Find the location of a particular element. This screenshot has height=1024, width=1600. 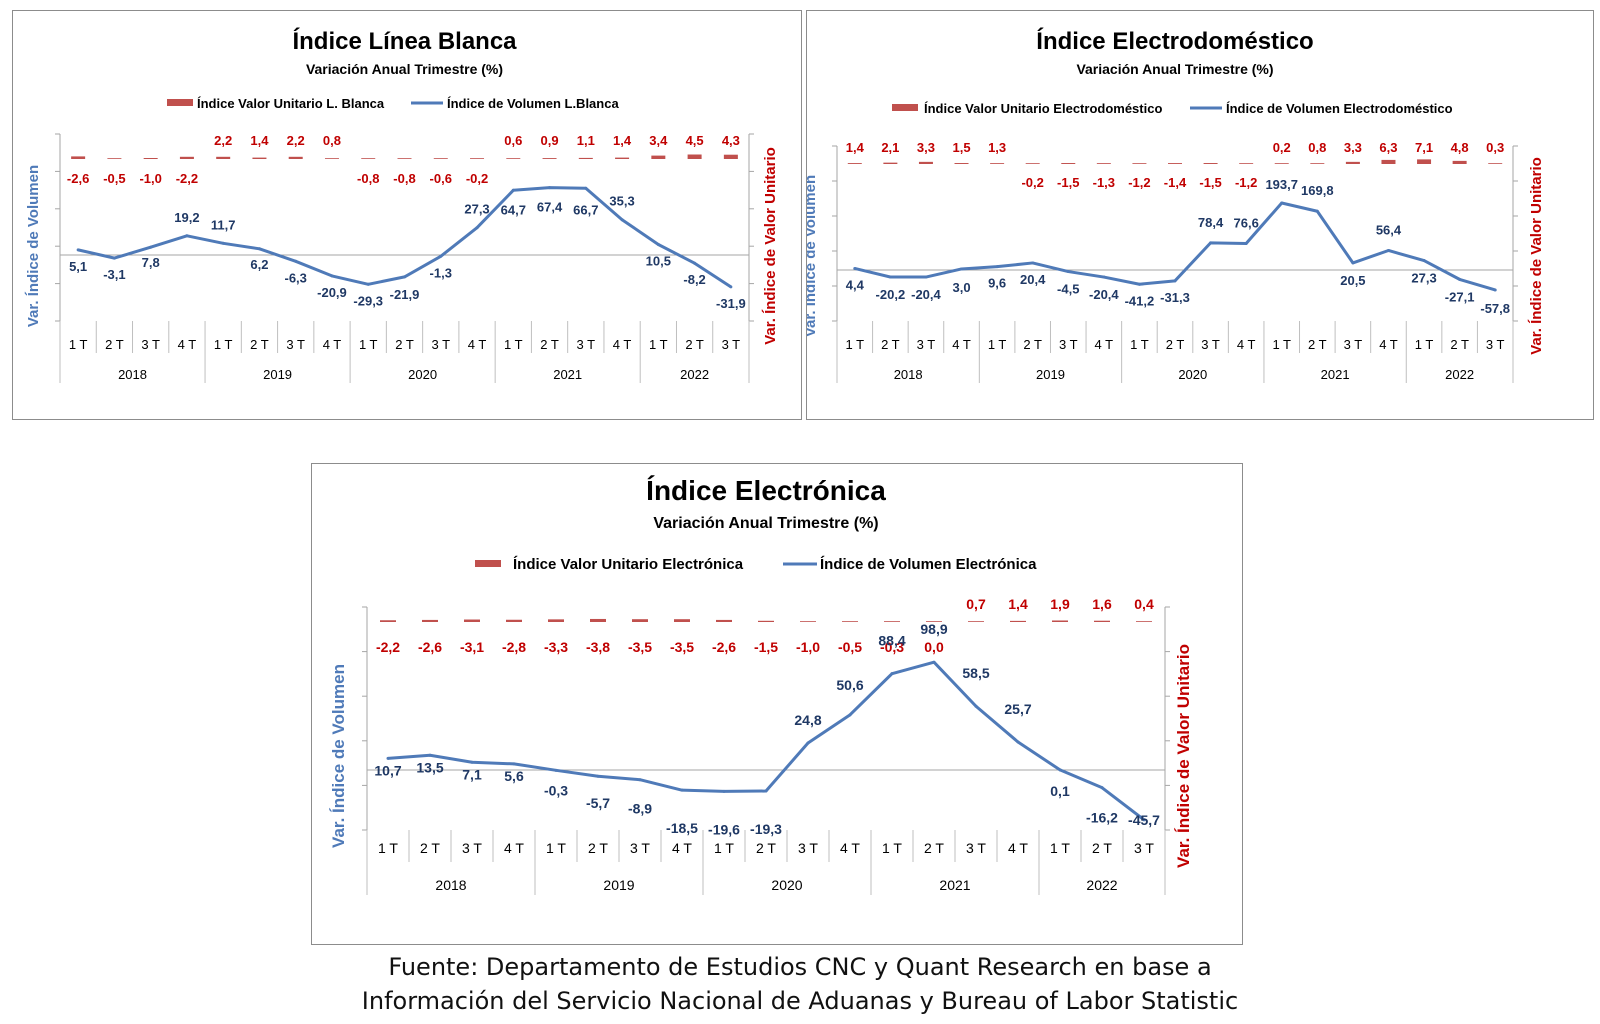

unit-value-label: -2,6 is located at coordinates (724, 647).